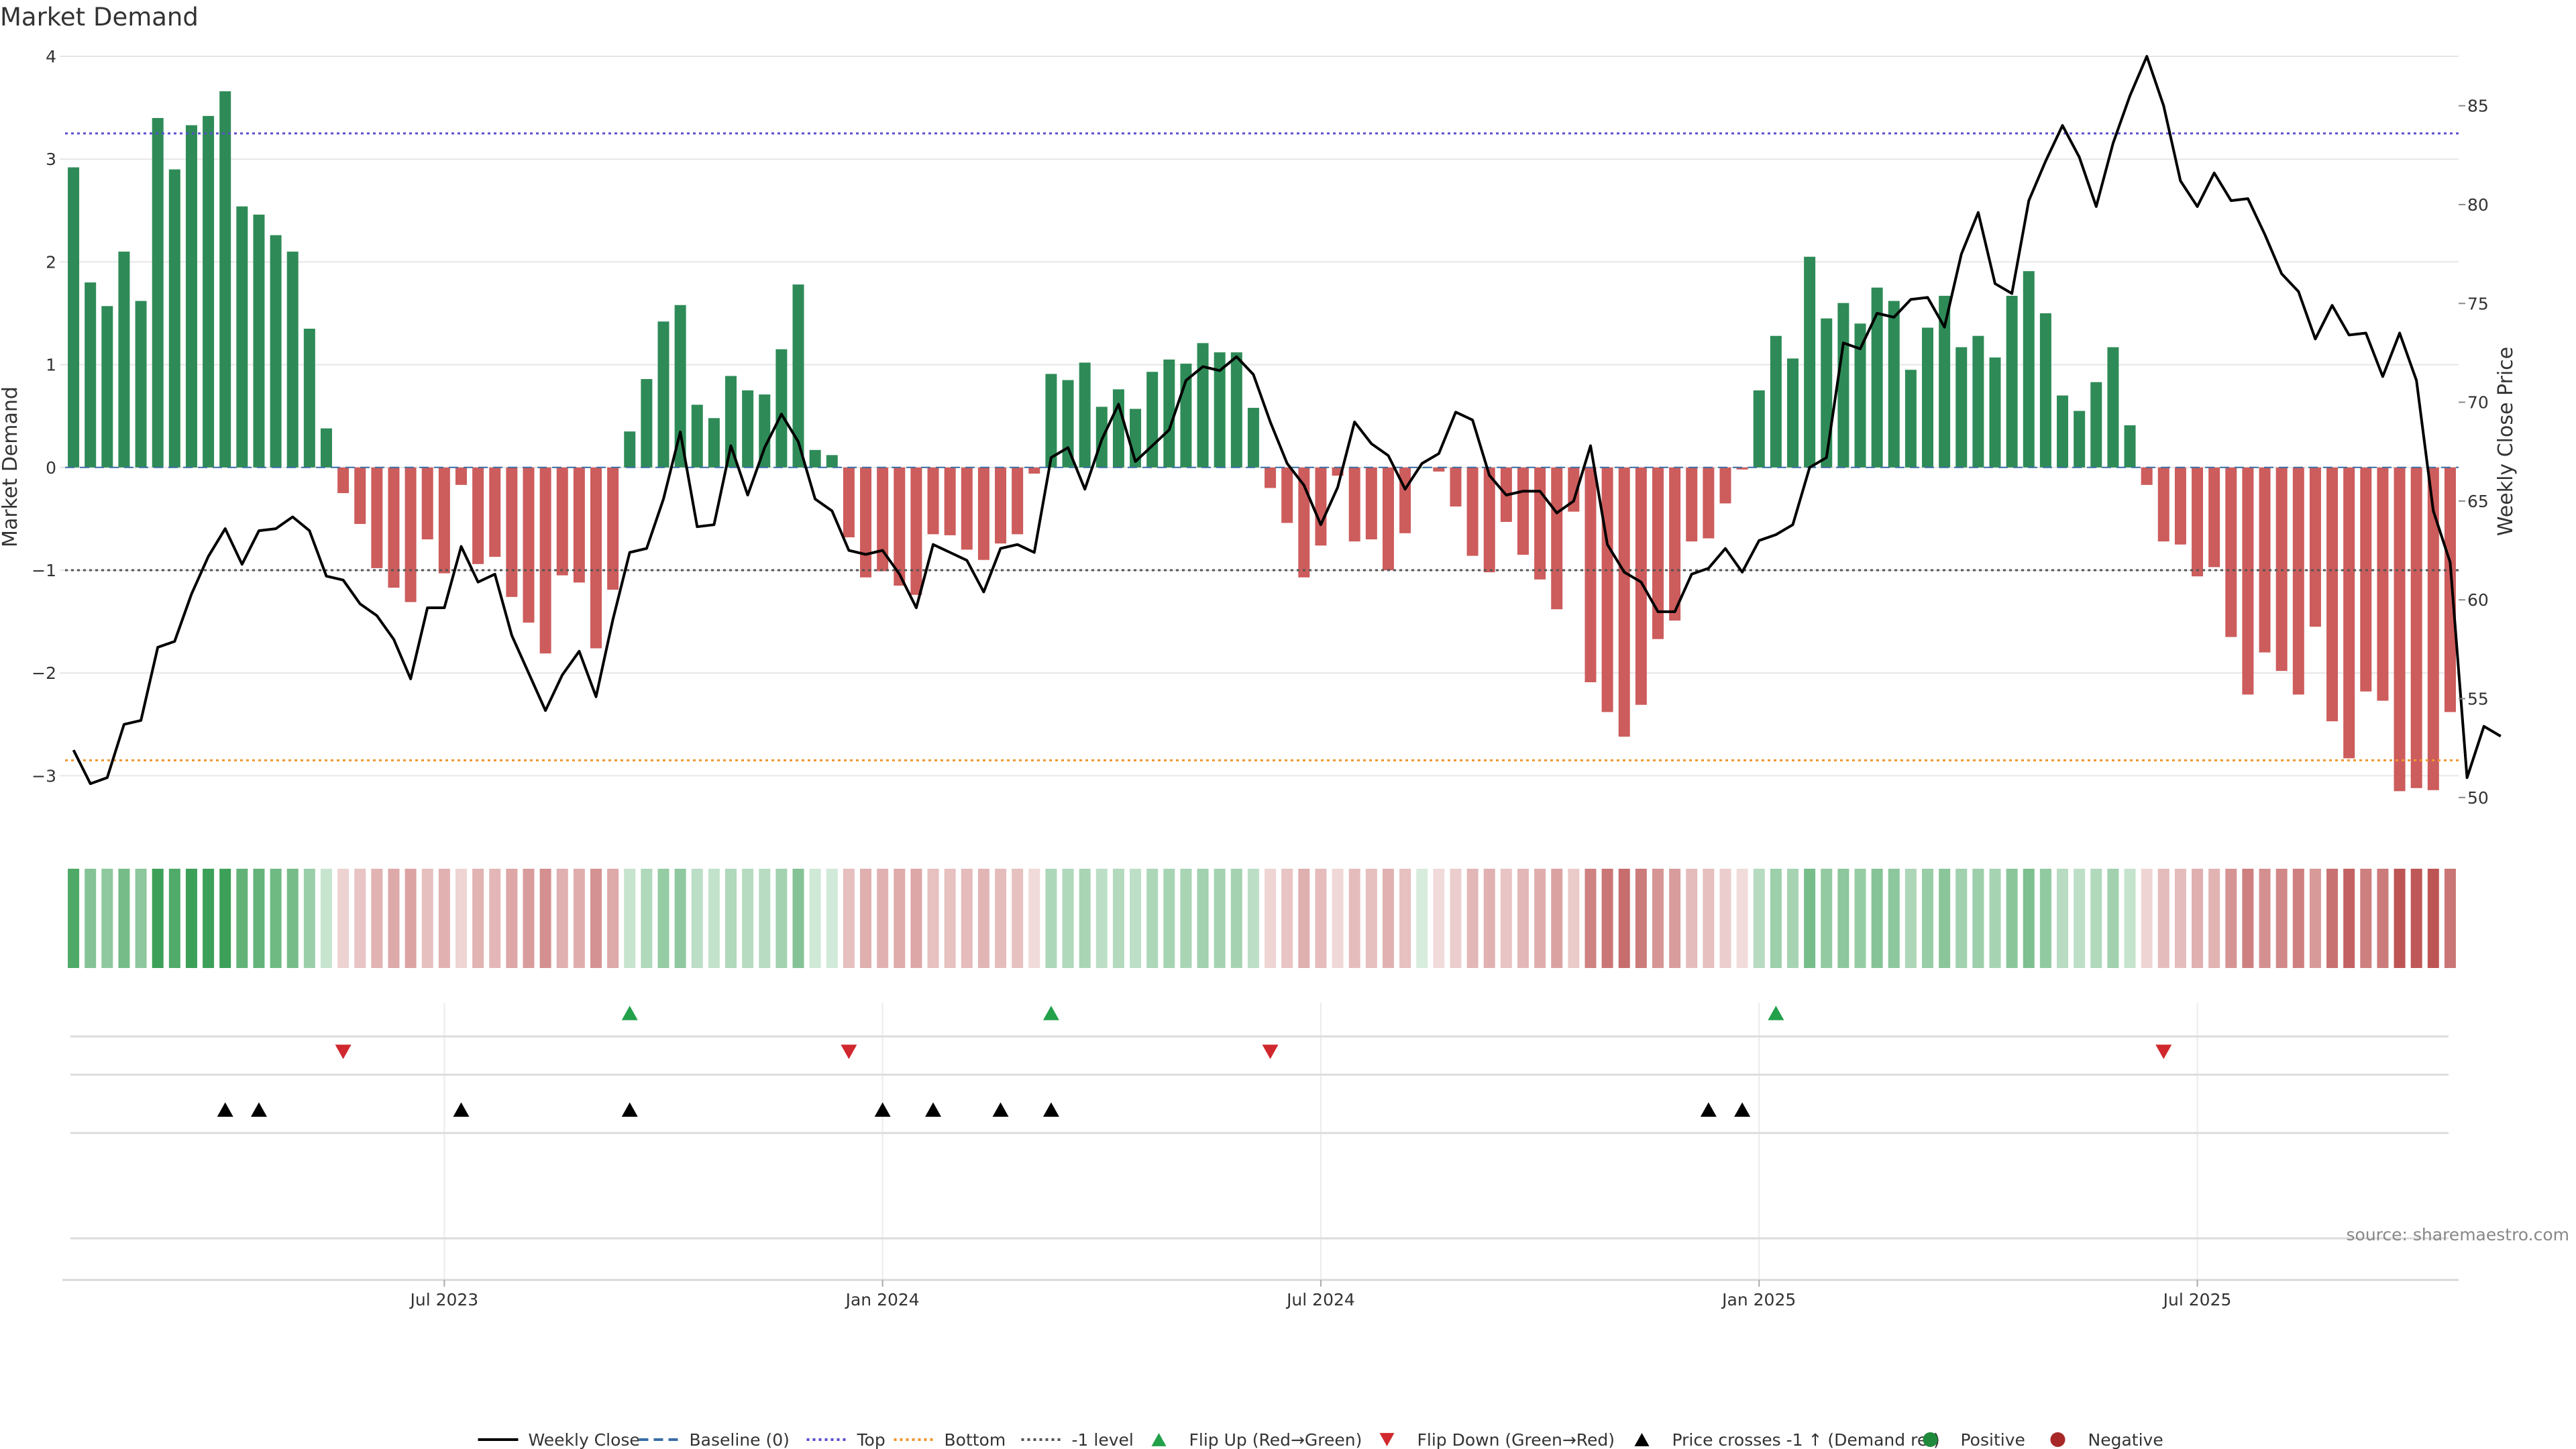 Image resolution: width=2576 pixels, height=1449 pixels. I want to click on legend-swatch-dot, so click(1930, 1439).